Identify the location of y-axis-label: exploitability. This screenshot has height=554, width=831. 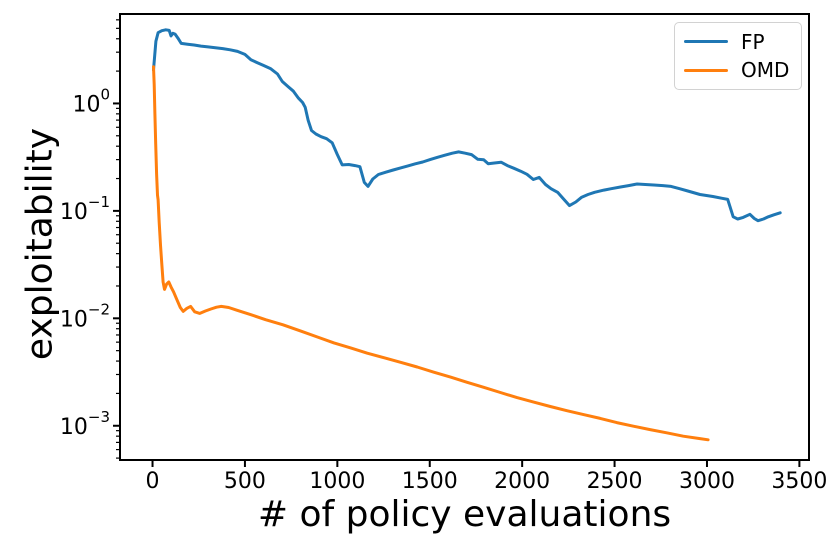
(40, 244).